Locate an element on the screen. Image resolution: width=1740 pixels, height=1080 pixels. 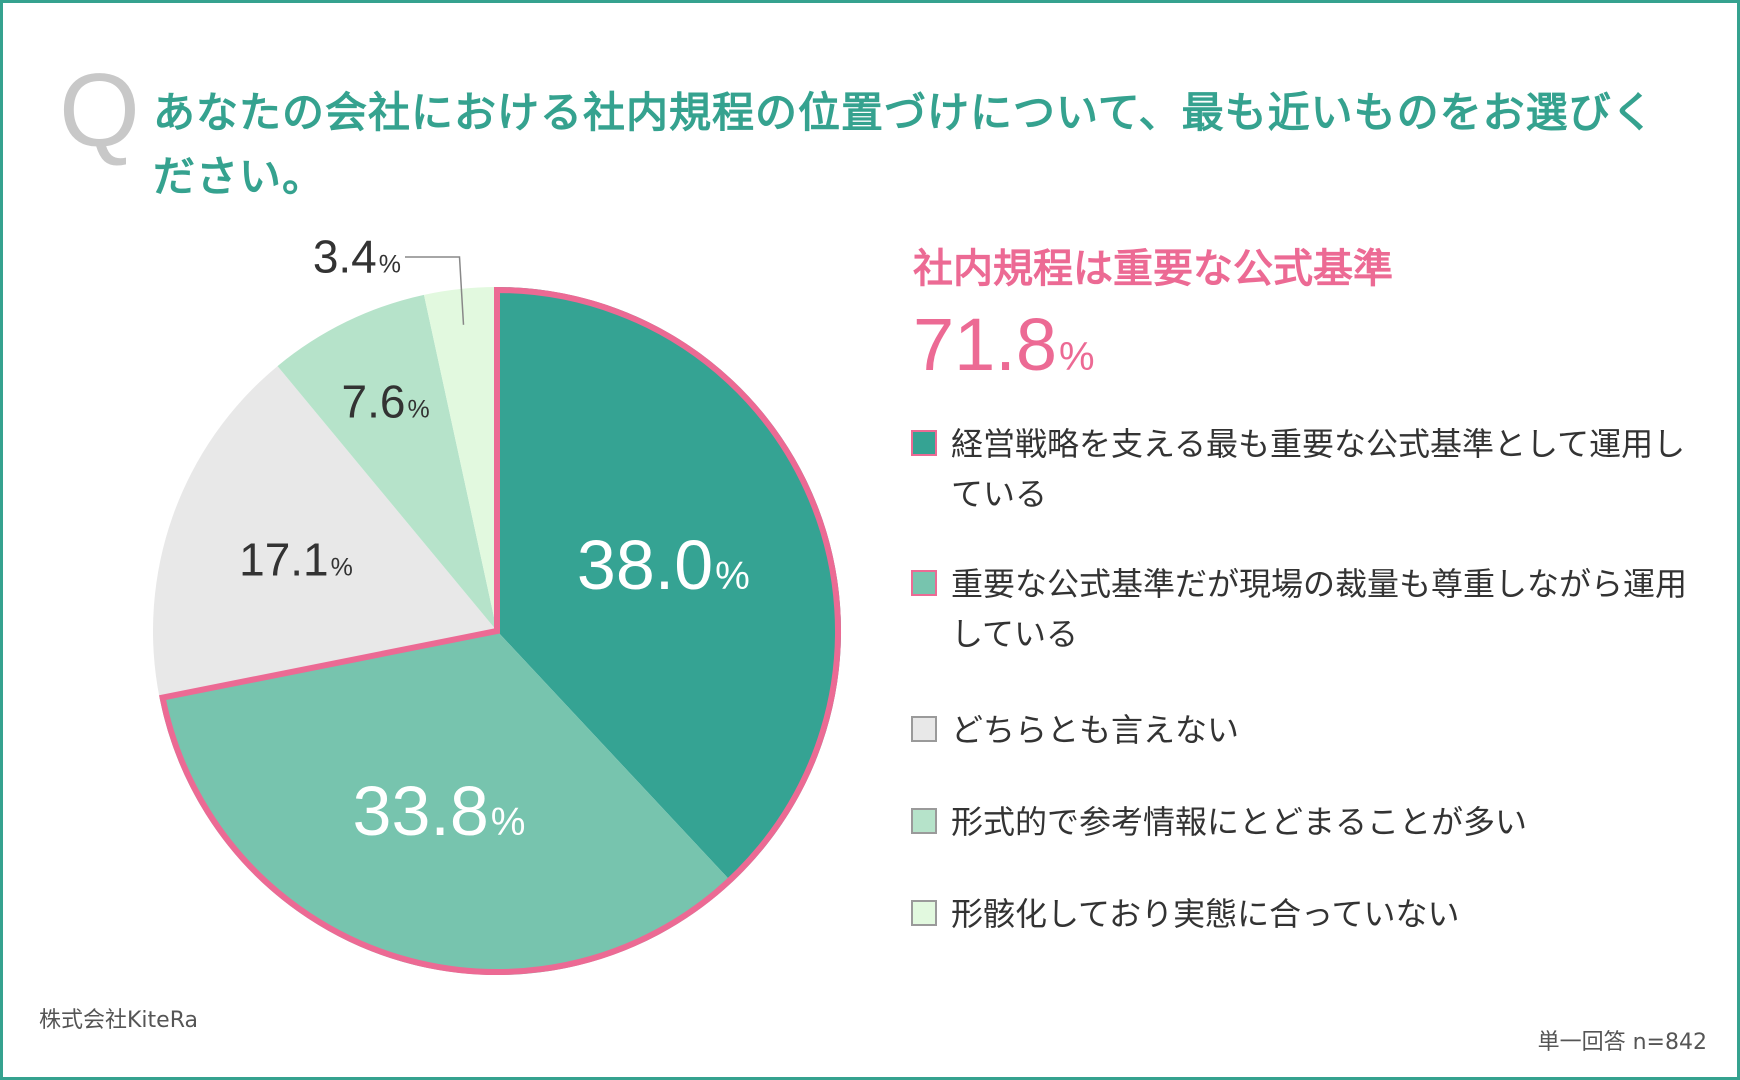
sample-note: 単一回答 n=842 is located at coordinates (1622, 1042).